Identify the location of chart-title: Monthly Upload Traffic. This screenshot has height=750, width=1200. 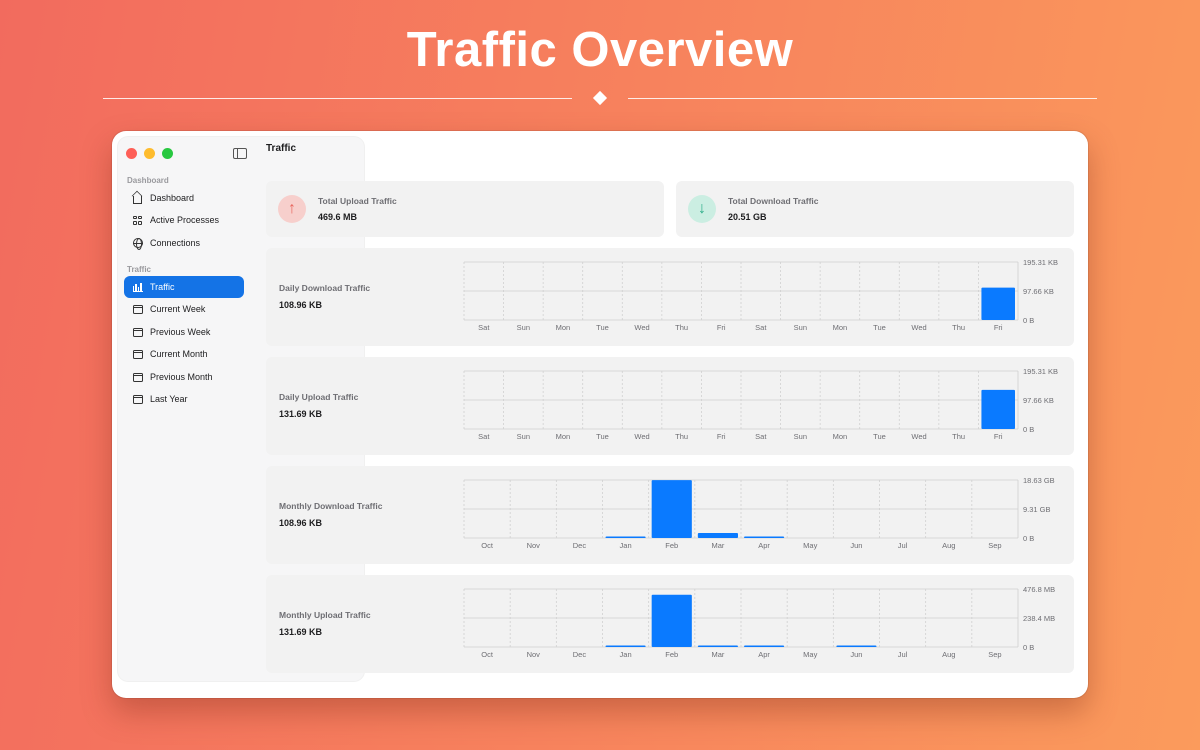
(325, 615).